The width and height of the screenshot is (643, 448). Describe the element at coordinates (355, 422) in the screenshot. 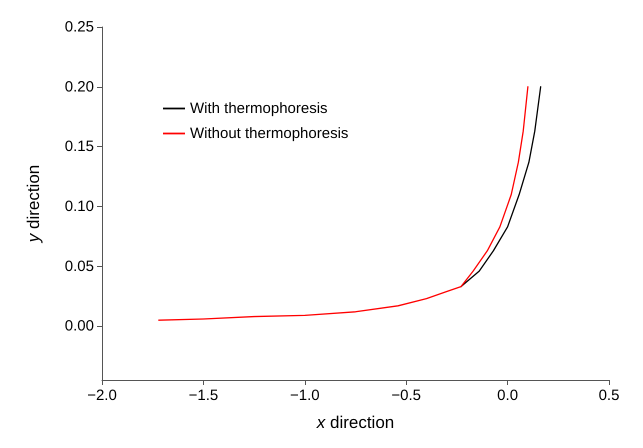

I see `x-axis-title: x direction` at that location.